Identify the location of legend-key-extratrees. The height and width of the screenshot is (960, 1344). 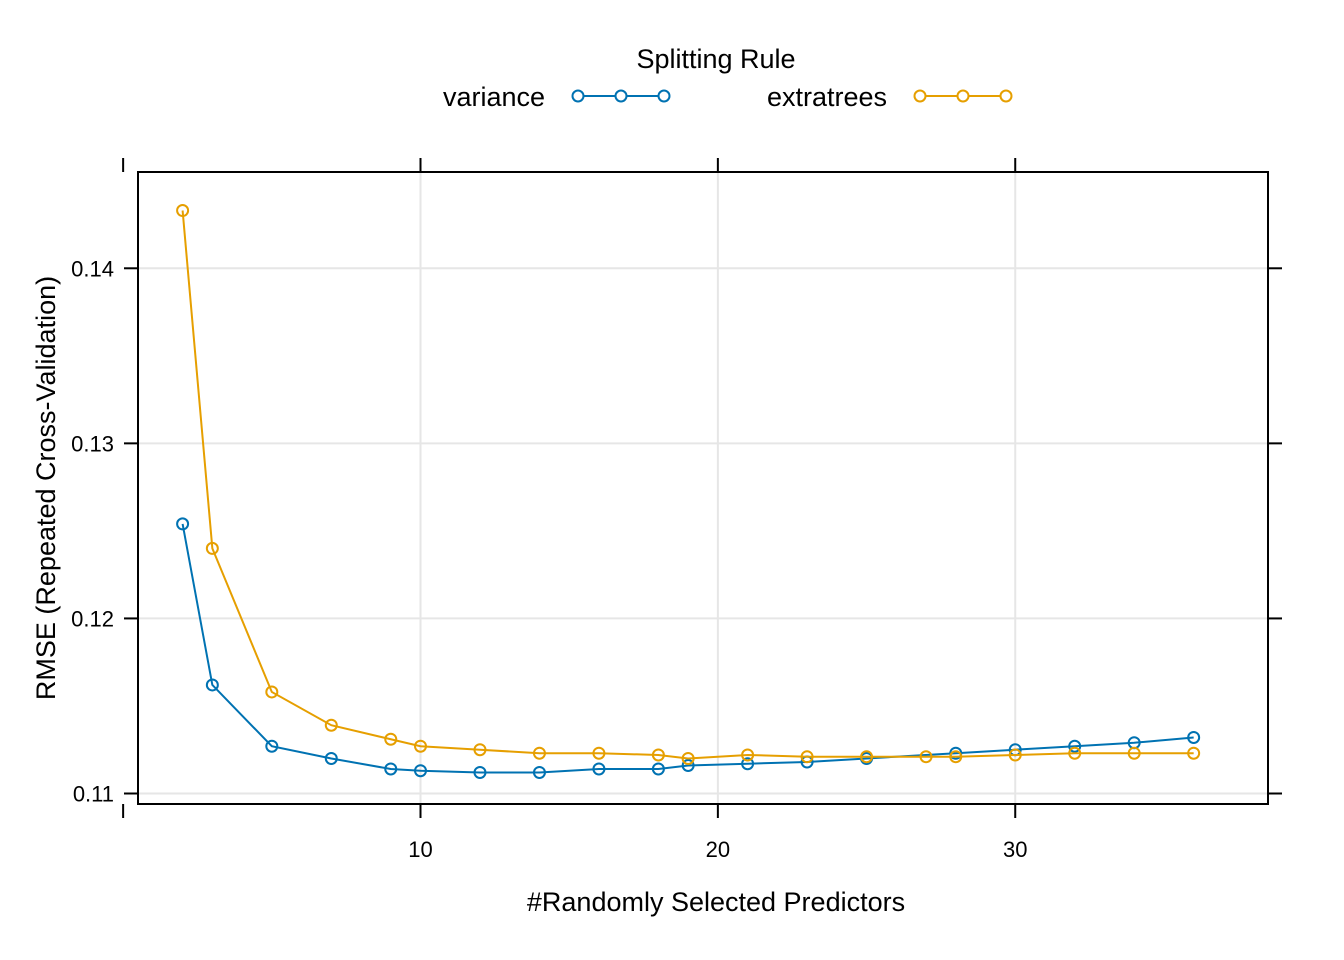
(963, 96).